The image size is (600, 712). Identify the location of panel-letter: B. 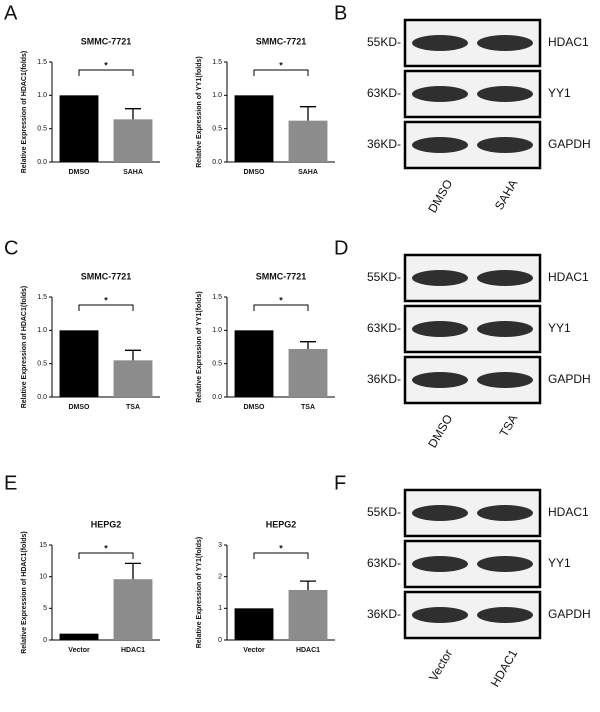
(340, 13).